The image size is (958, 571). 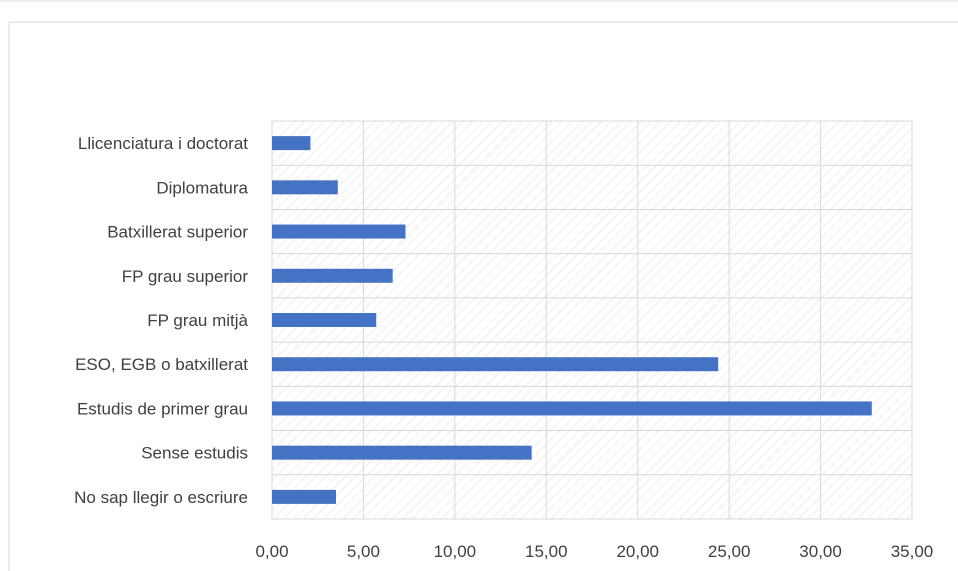 I want to click on x-tick-label: 20,00, so click(x=637, y=551).